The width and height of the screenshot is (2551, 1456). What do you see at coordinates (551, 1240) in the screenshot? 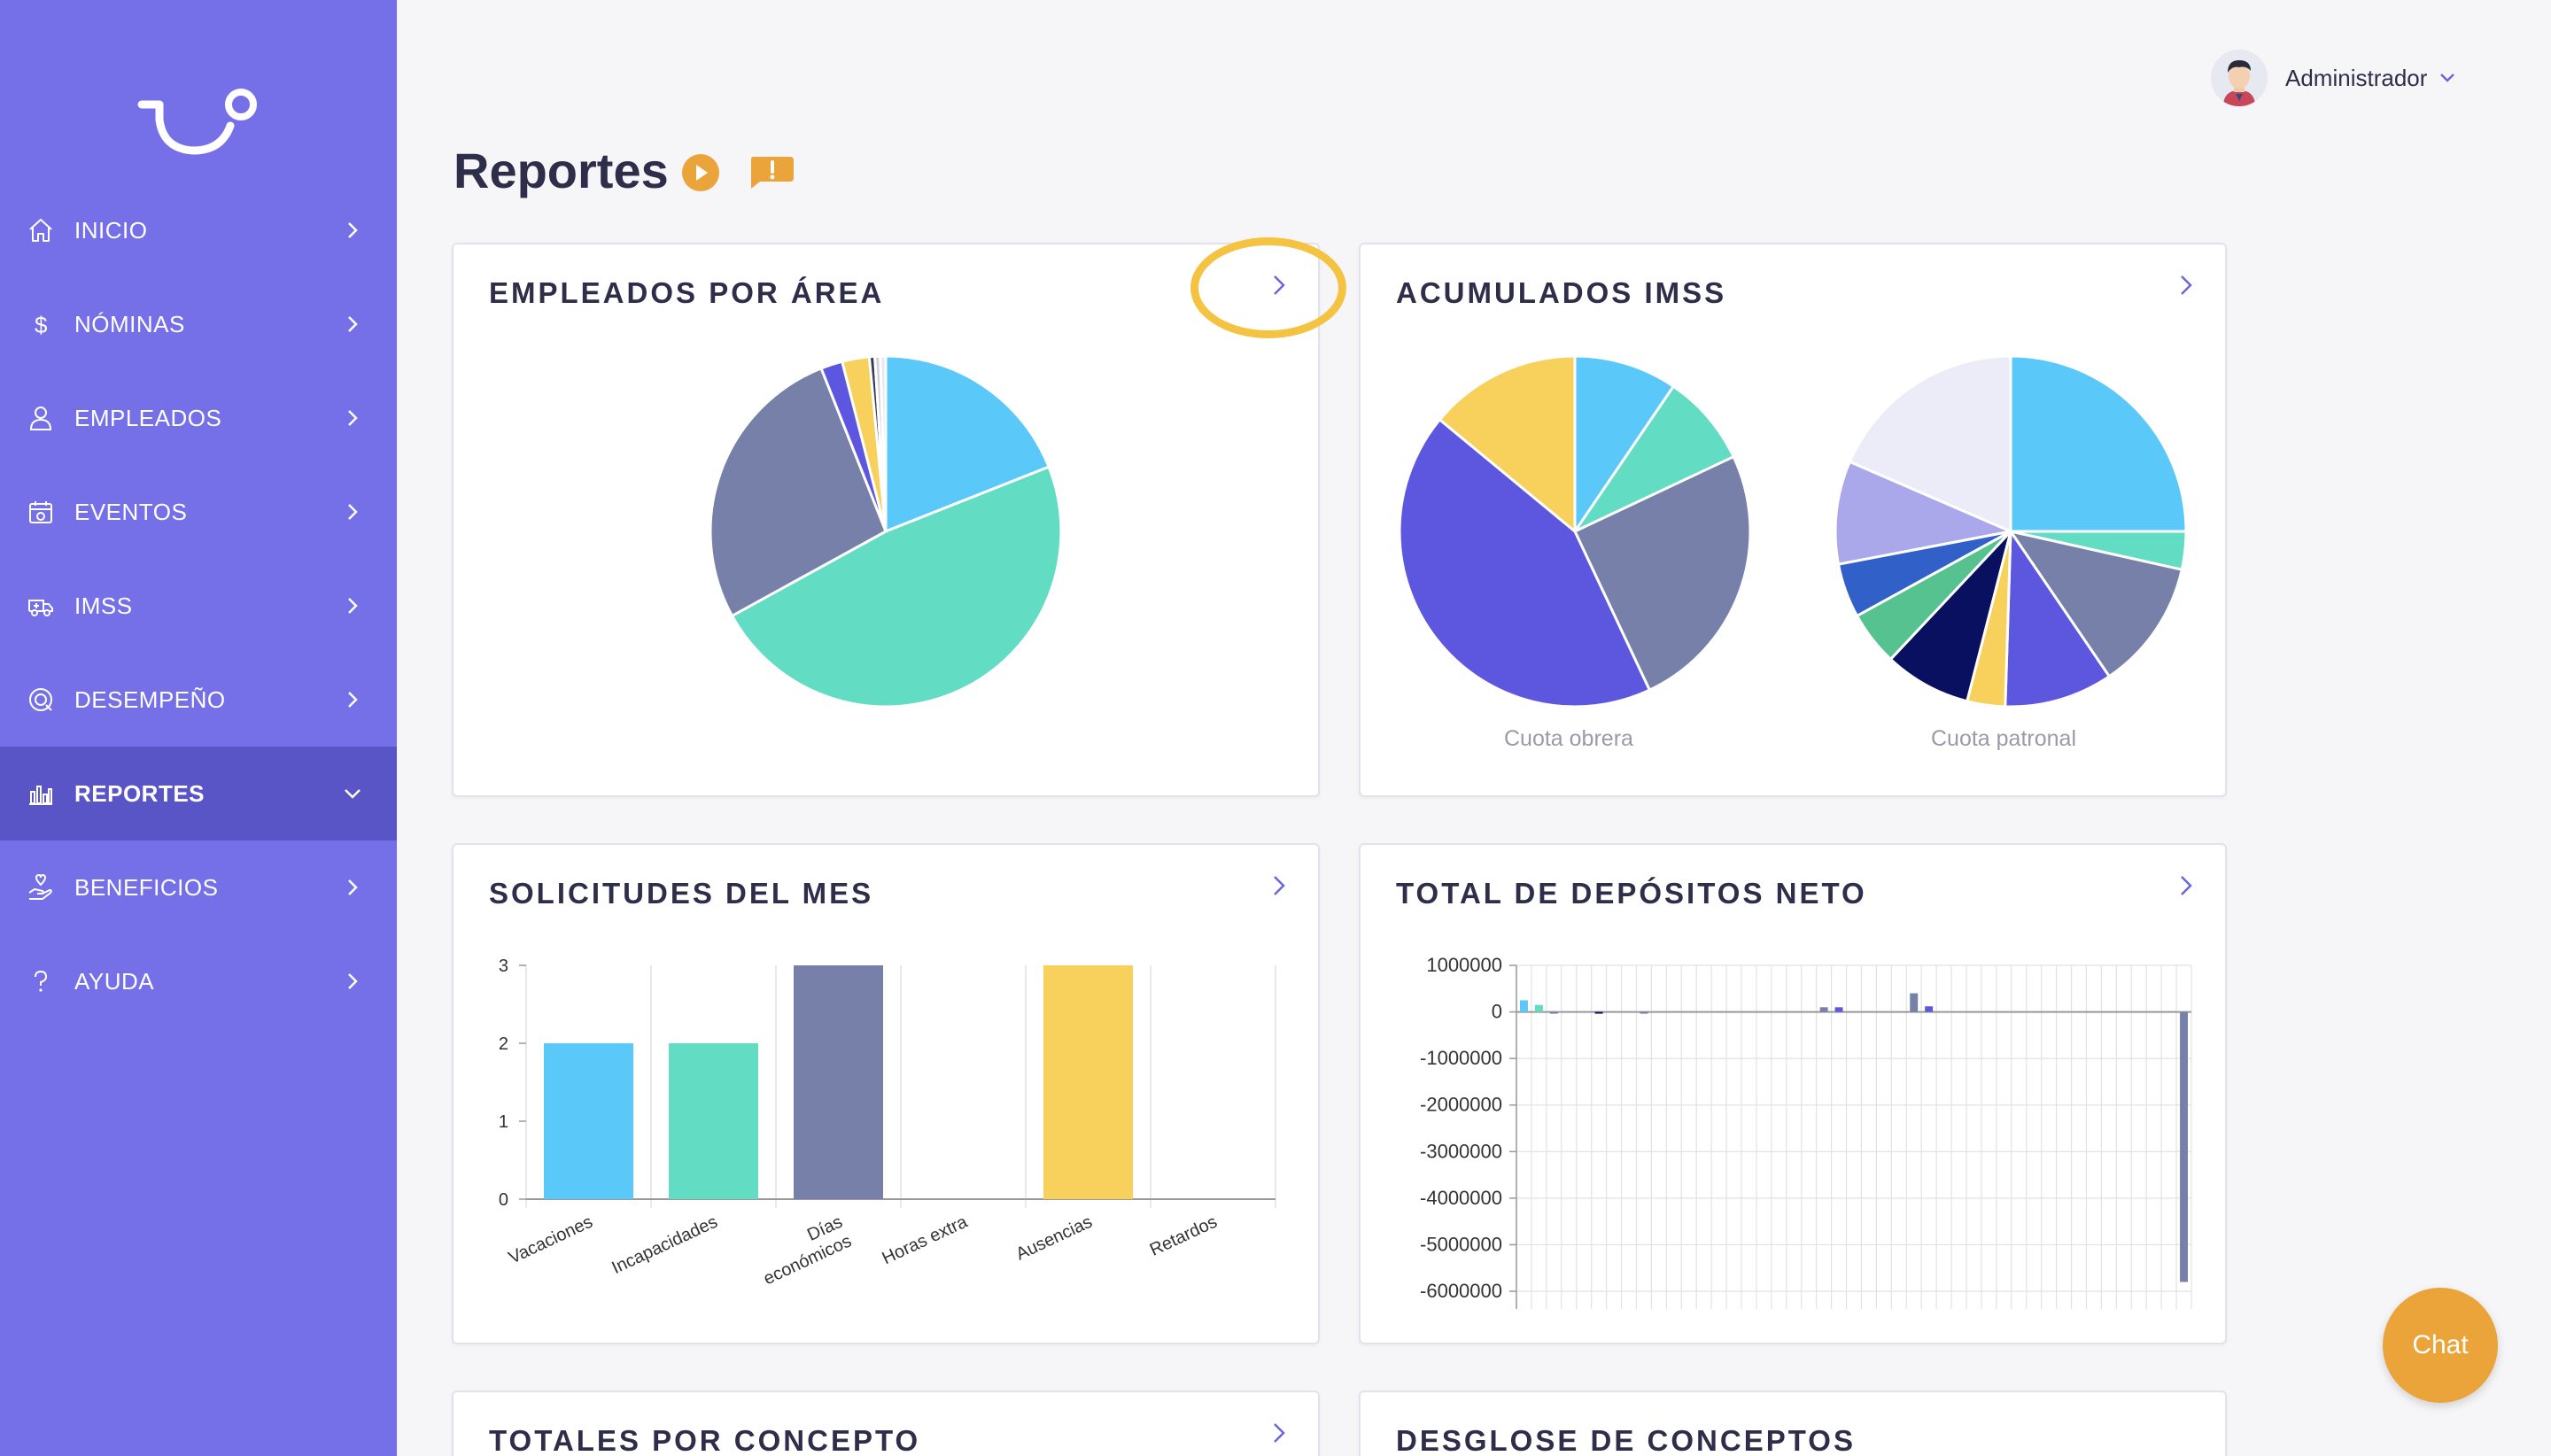
I see `x-tick-label: Vacaciones` at bounding box center [551, 1240].